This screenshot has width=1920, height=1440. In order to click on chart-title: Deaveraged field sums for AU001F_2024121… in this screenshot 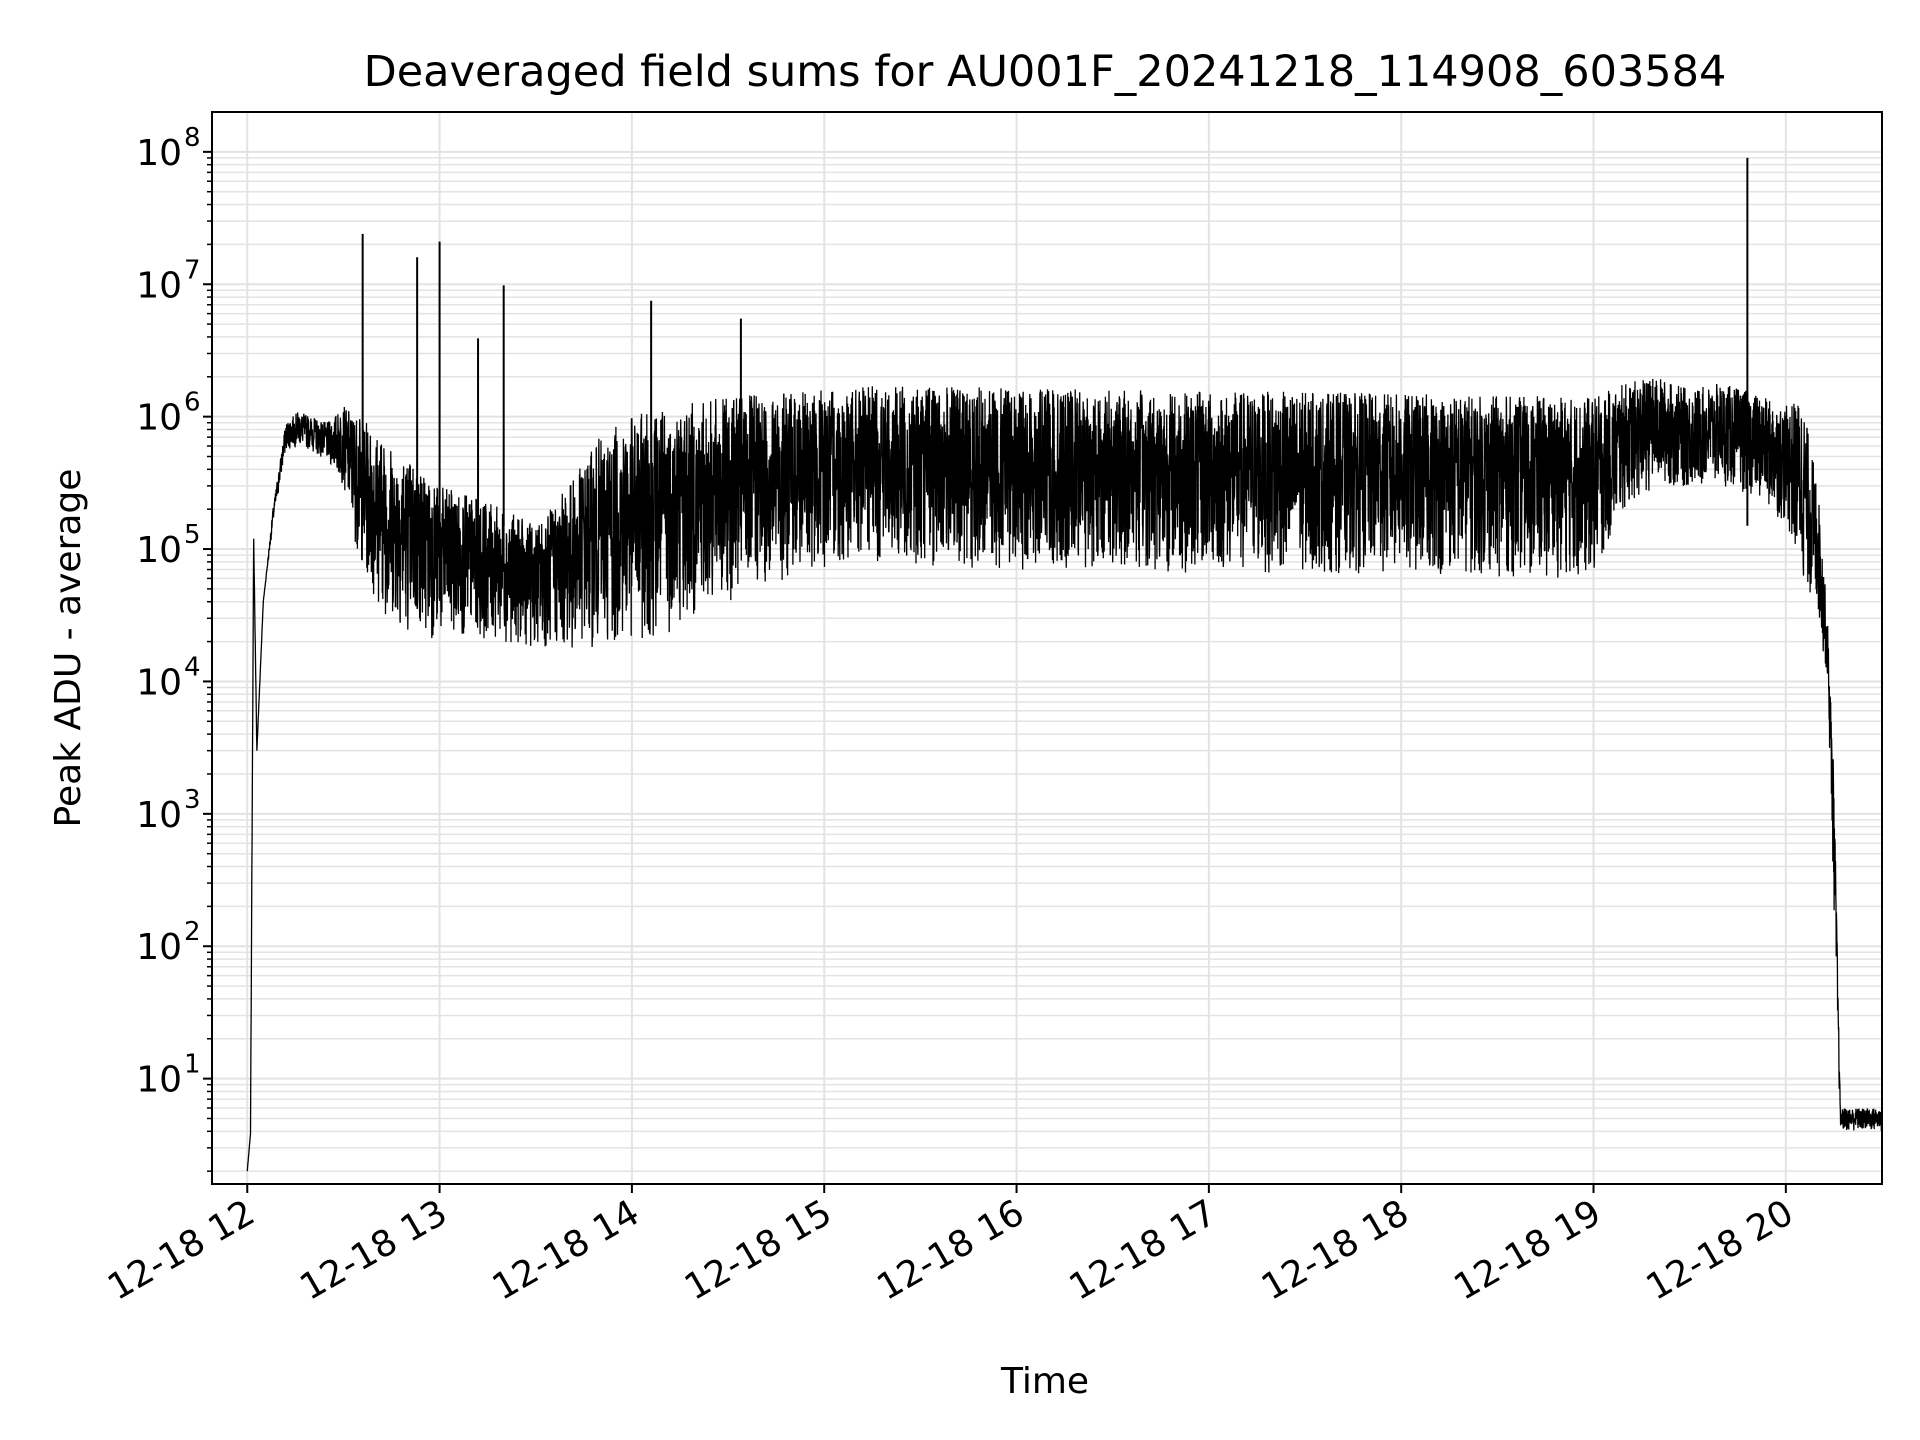, I will do `click(1045, 72)`.